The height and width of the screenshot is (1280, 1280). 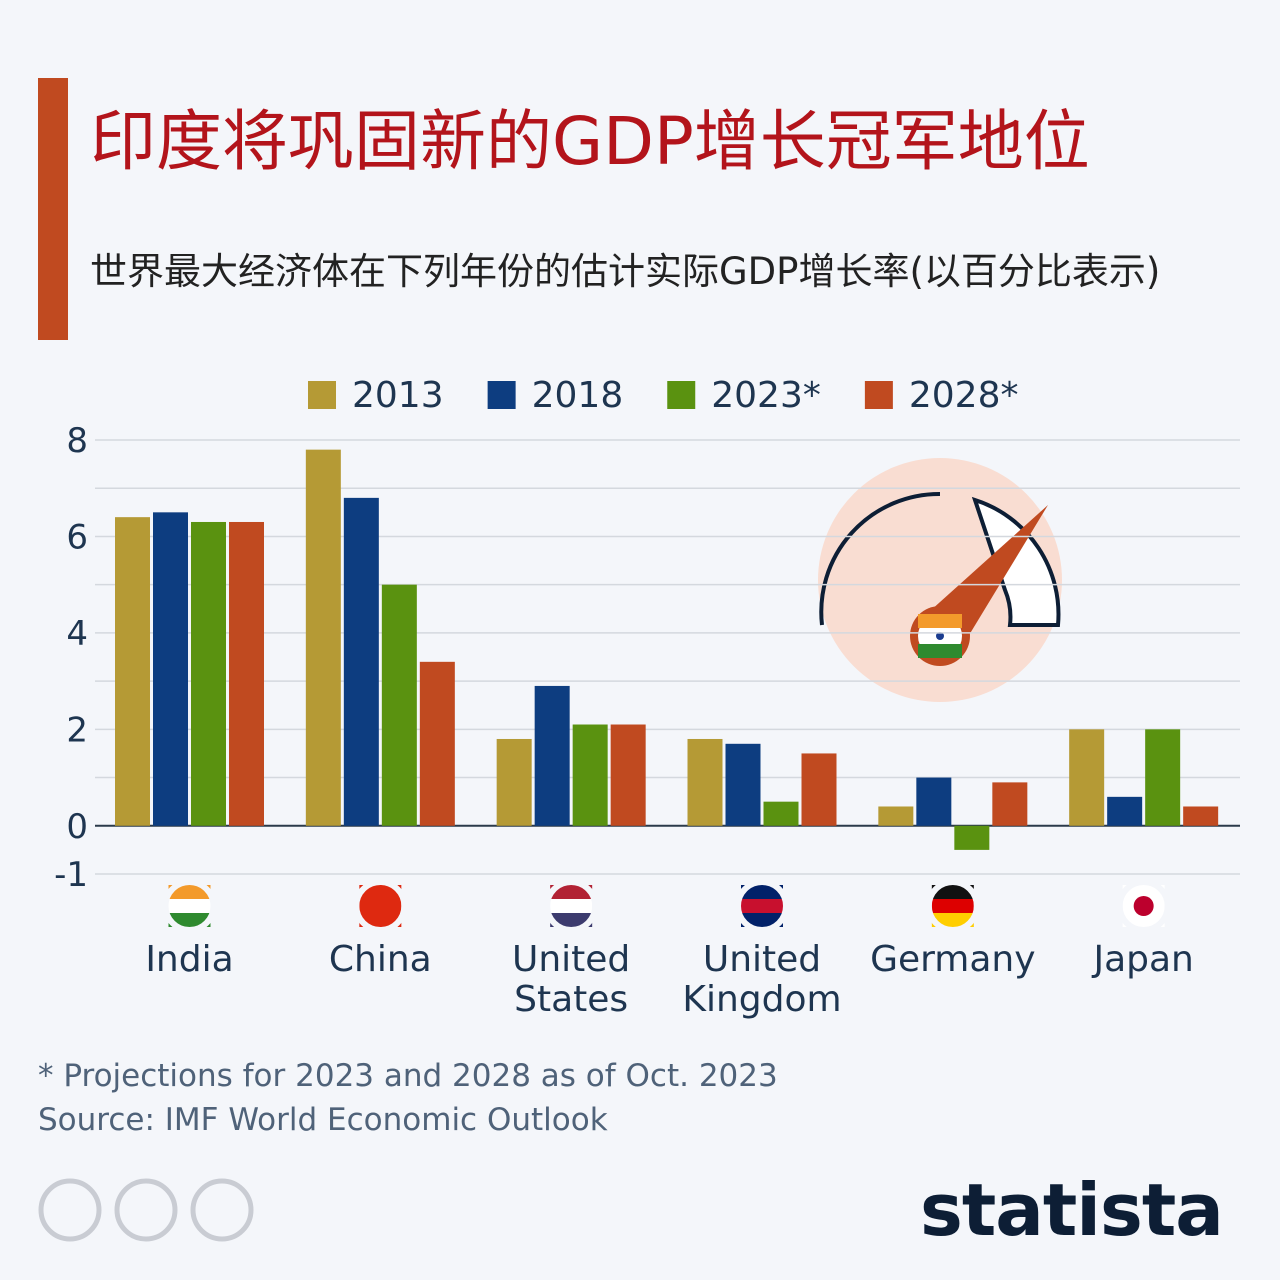 What do you see at coordinates (323, 1120) in the screenshot?
I see `source: Source: IMF World Economic Outlook` at bounding box center [323, 1120].